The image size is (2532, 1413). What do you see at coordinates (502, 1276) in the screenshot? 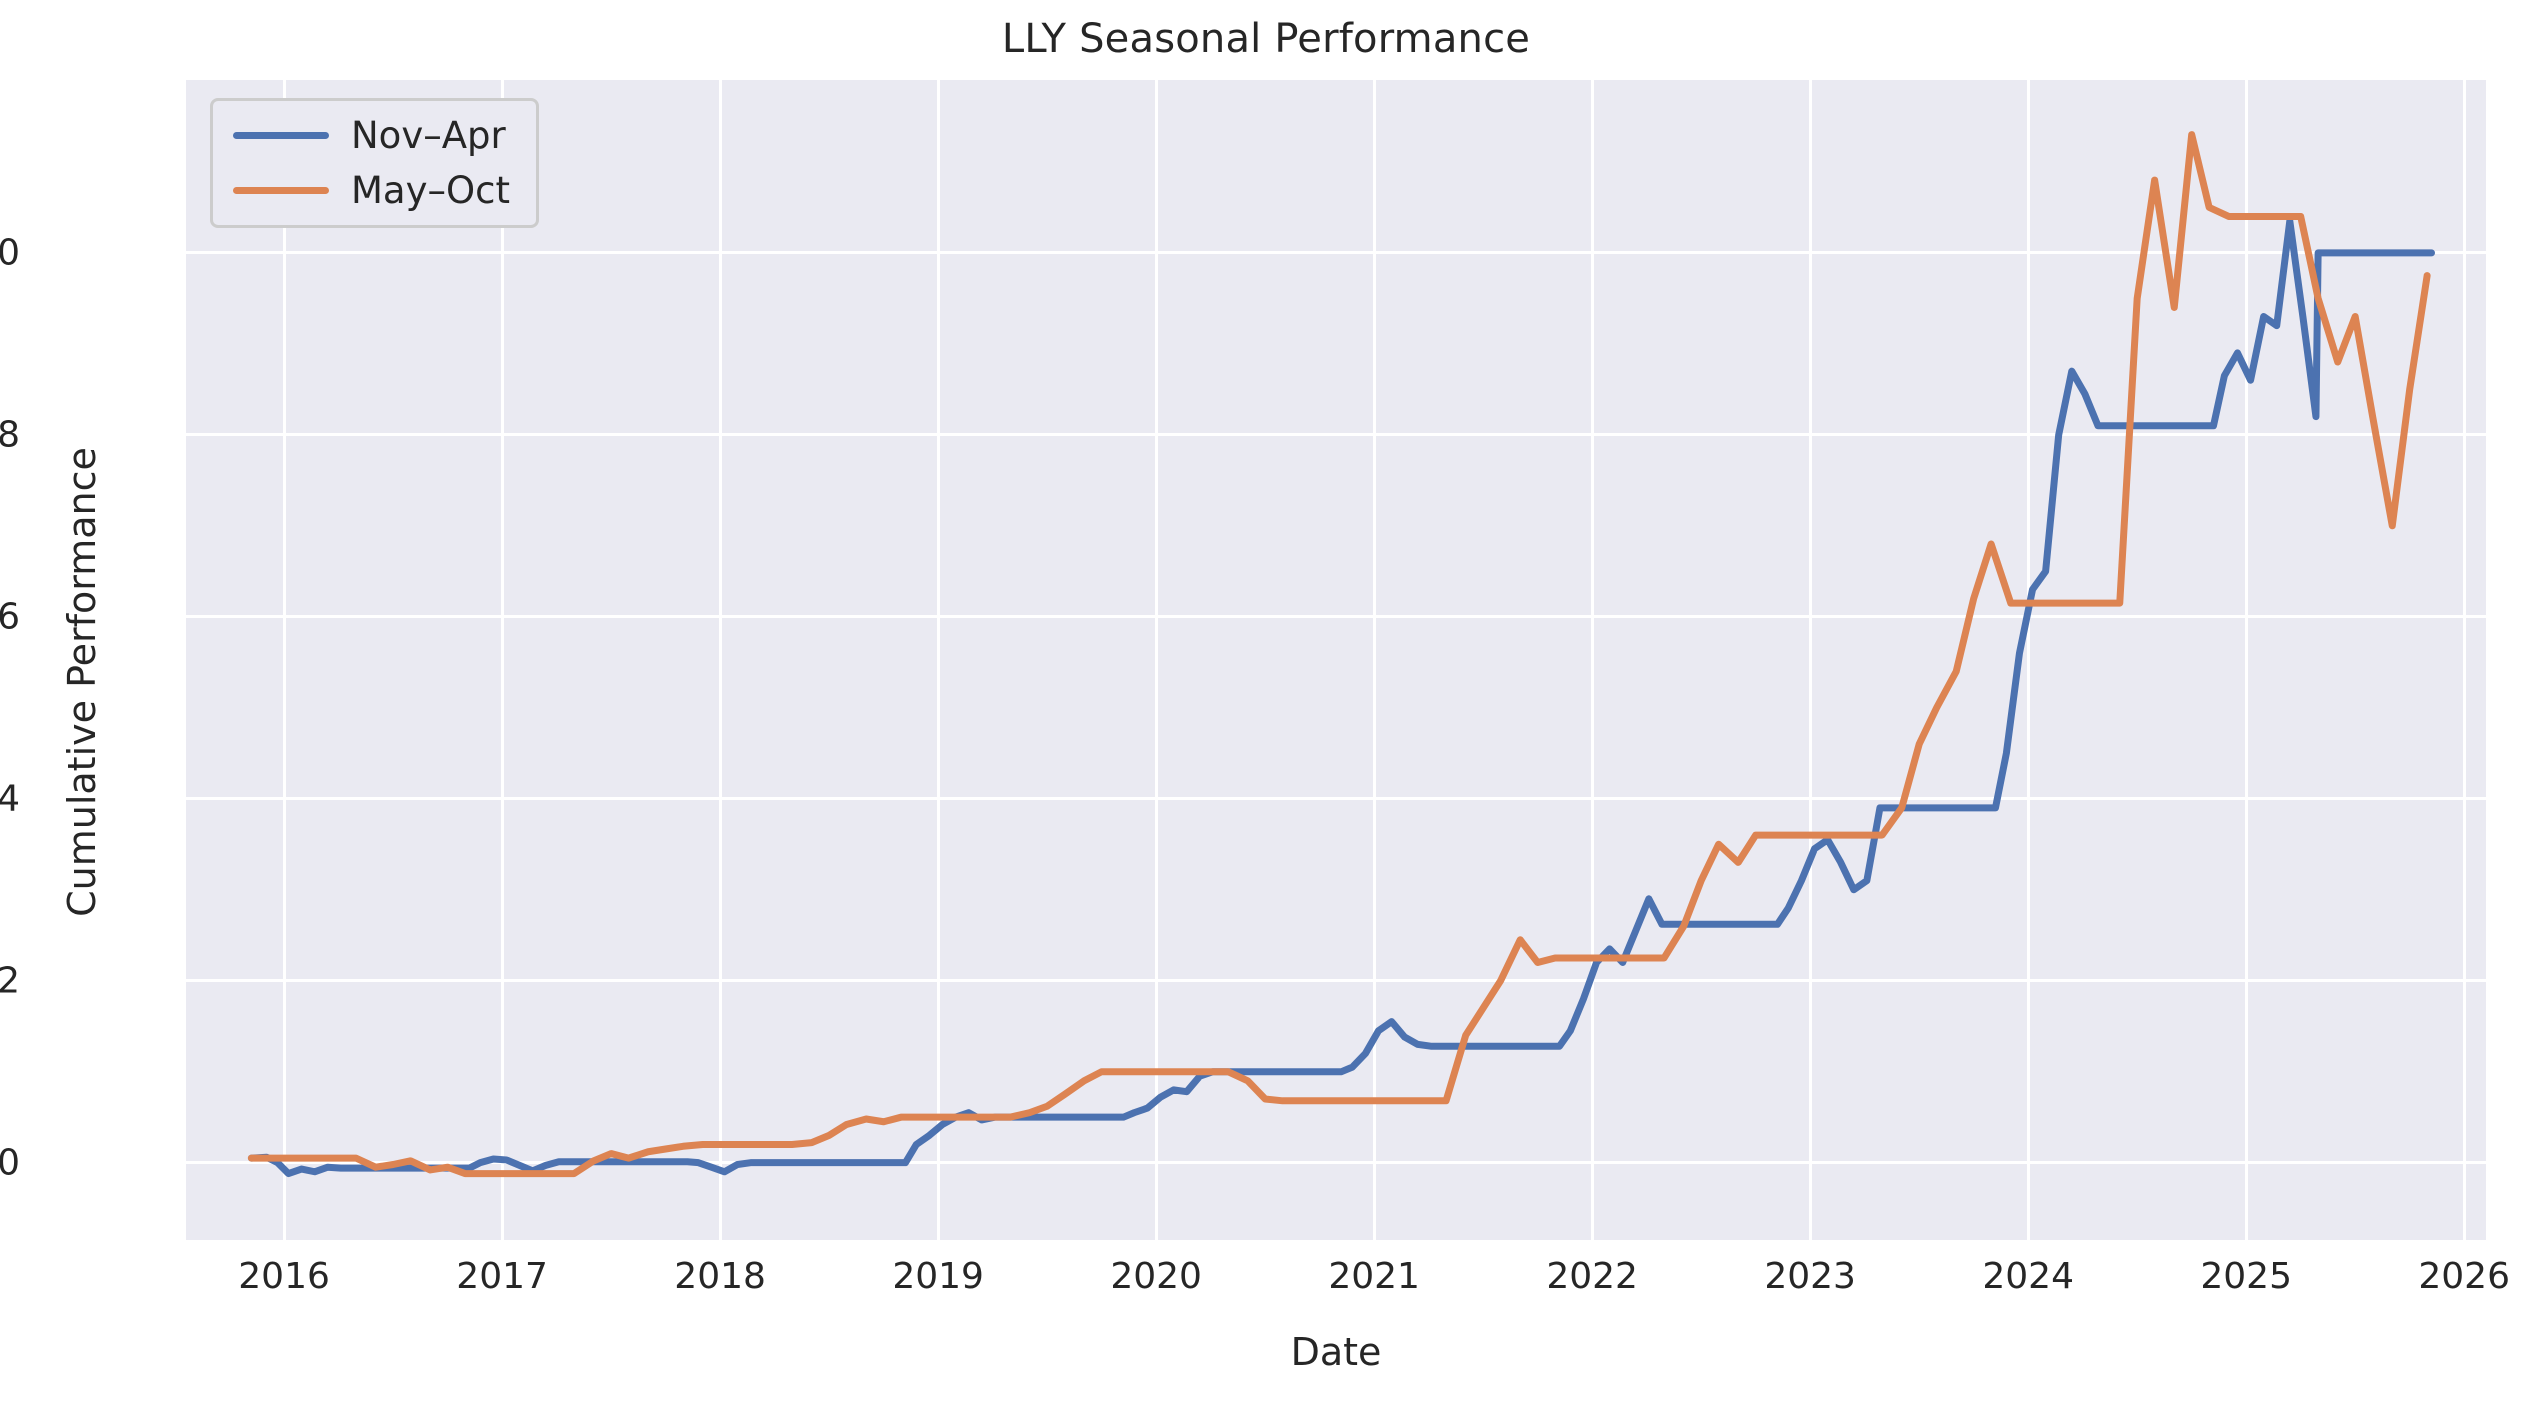
I see `x-tick-label: 2017` at bounding box center [502, 1276].